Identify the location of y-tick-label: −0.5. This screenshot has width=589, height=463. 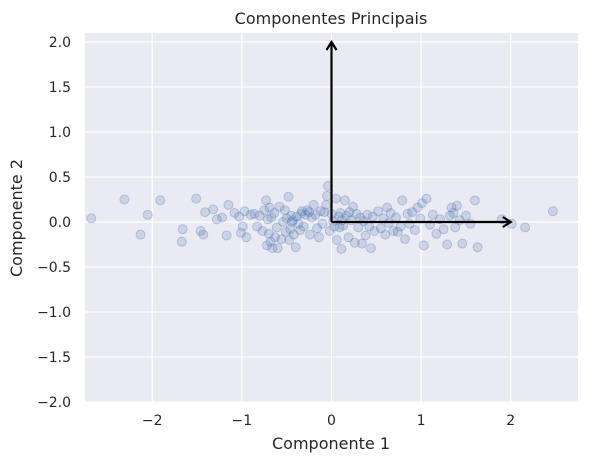
(54, 268).